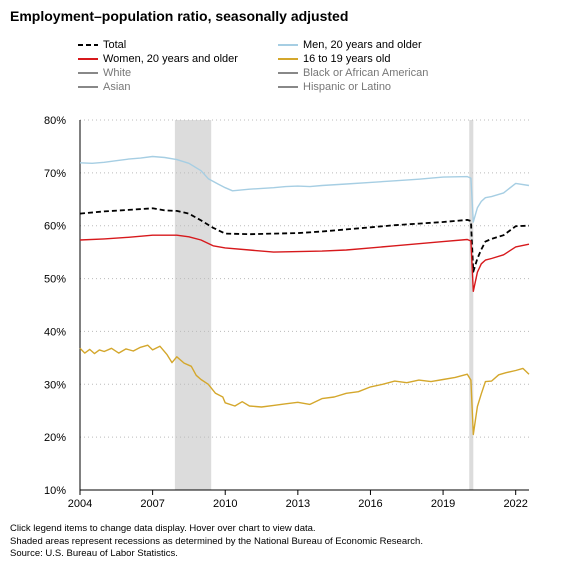 Image resolution: width=580 pixels, height=580 pixels. I want to click on legend-label-hispanic: Hispanic or Latino, so click(347, 87).